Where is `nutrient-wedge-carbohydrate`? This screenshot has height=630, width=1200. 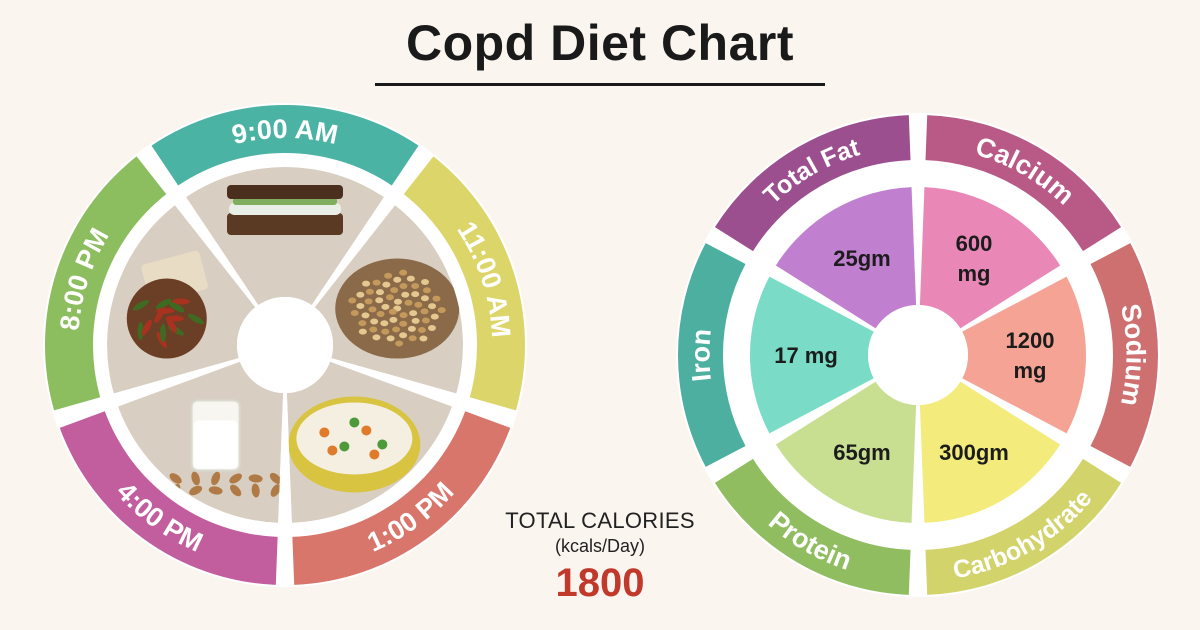
nutrient-wedge-carbohydrate is located at coordinates (990, 452).